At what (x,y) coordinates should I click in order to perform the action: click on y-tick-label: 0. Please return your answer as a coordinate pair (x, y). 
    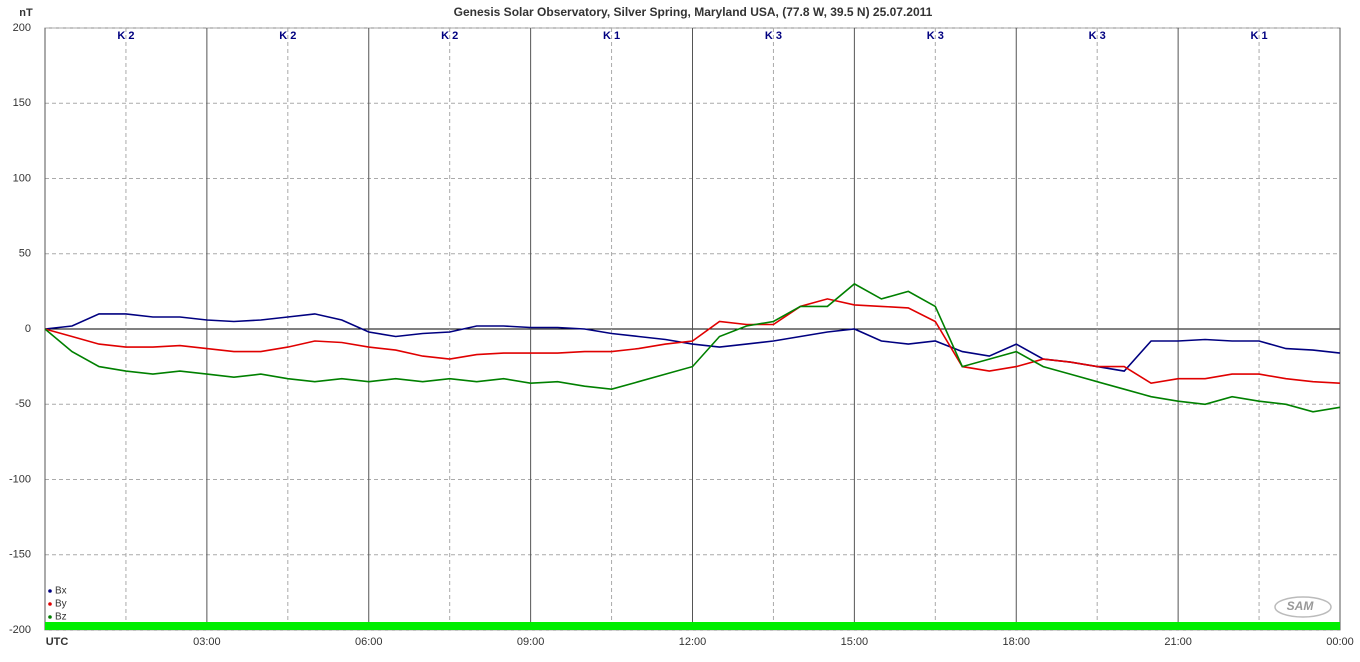
    Looking at the image, I should click on (28, 329).